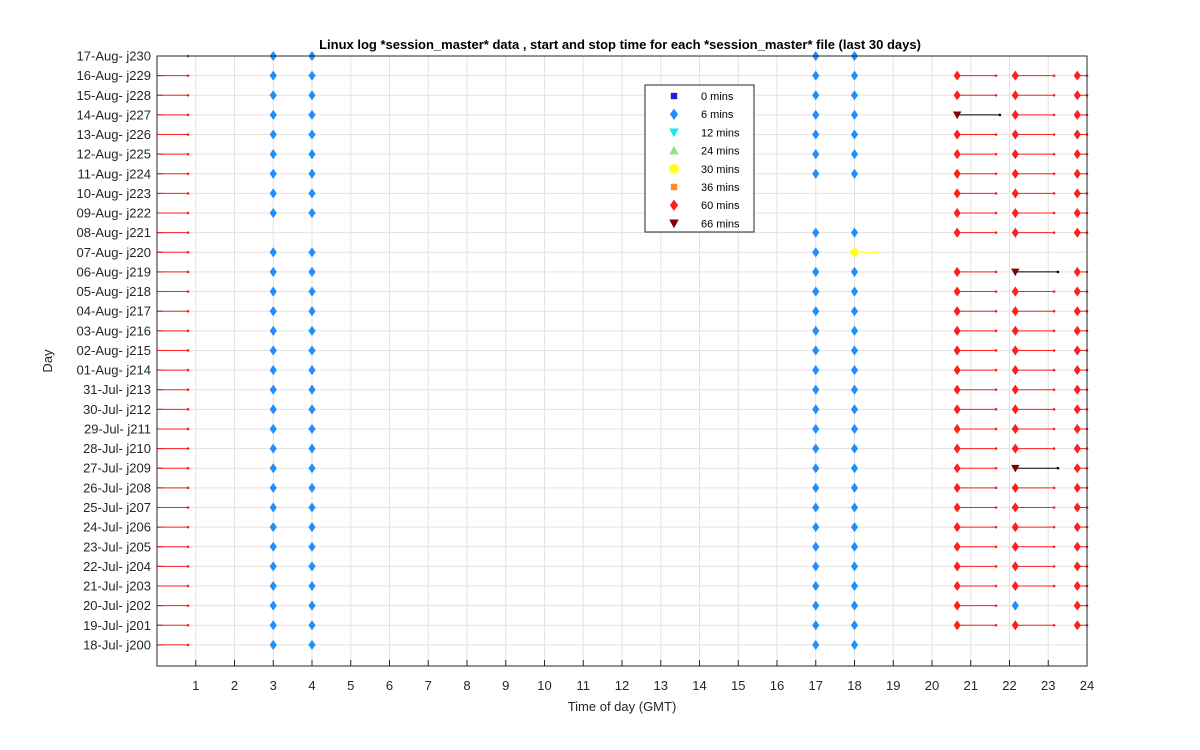 The image size is (1200, 750). Describe the element at coordinates (622, 706) in the screenshot. I see `x-axis-label: Time of day (GMT)` at that location.